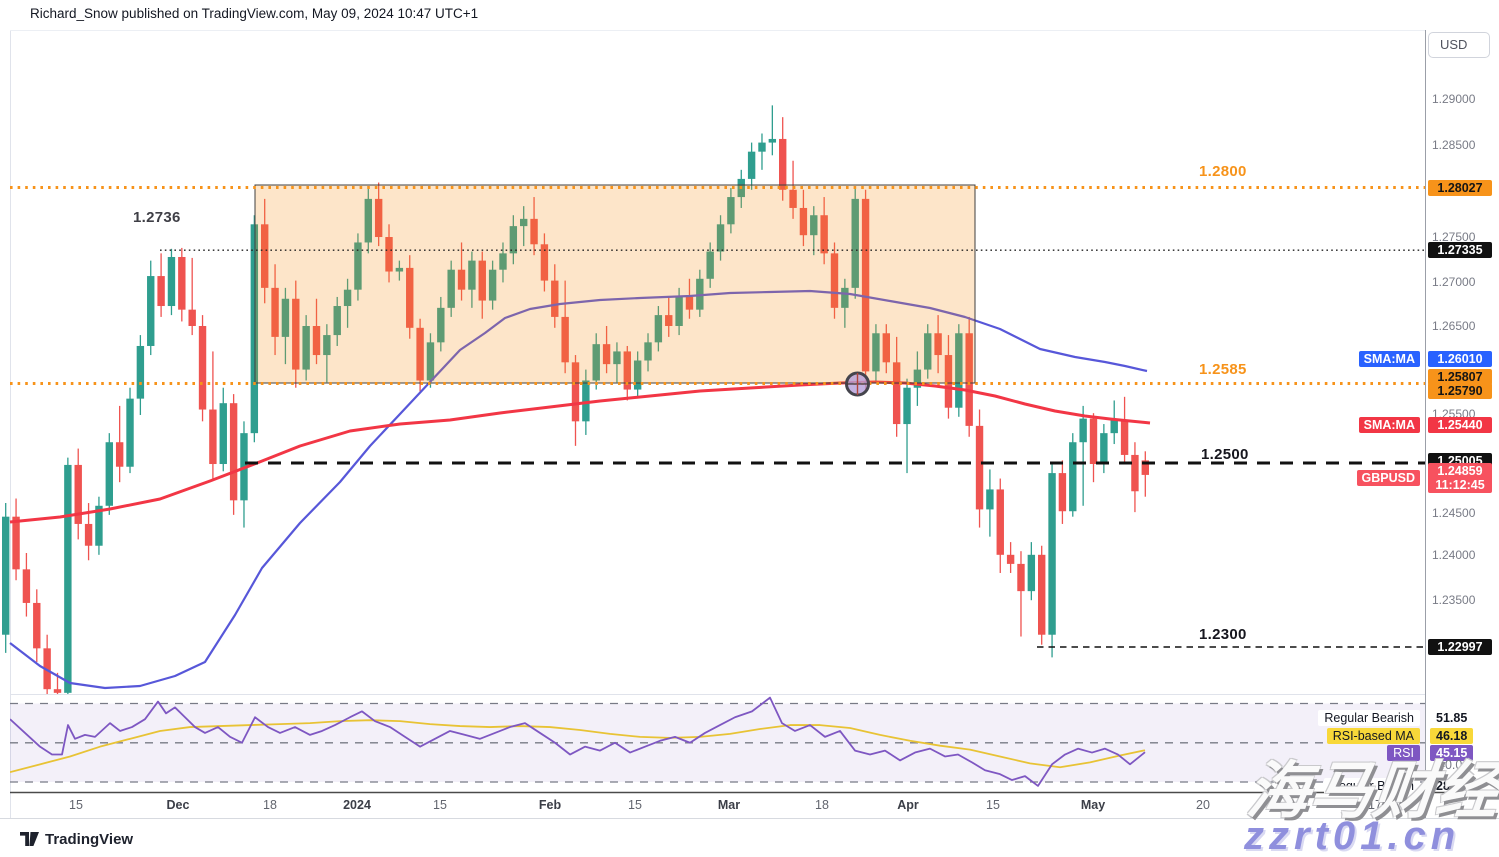 Image resolution: width=1499 pixels, height=857 pixels. What do you see at coordinates (1454, 555) in the screenshot?
I see `price-tick-1.24000: 1.24000` at bounding box center [1454, 555].